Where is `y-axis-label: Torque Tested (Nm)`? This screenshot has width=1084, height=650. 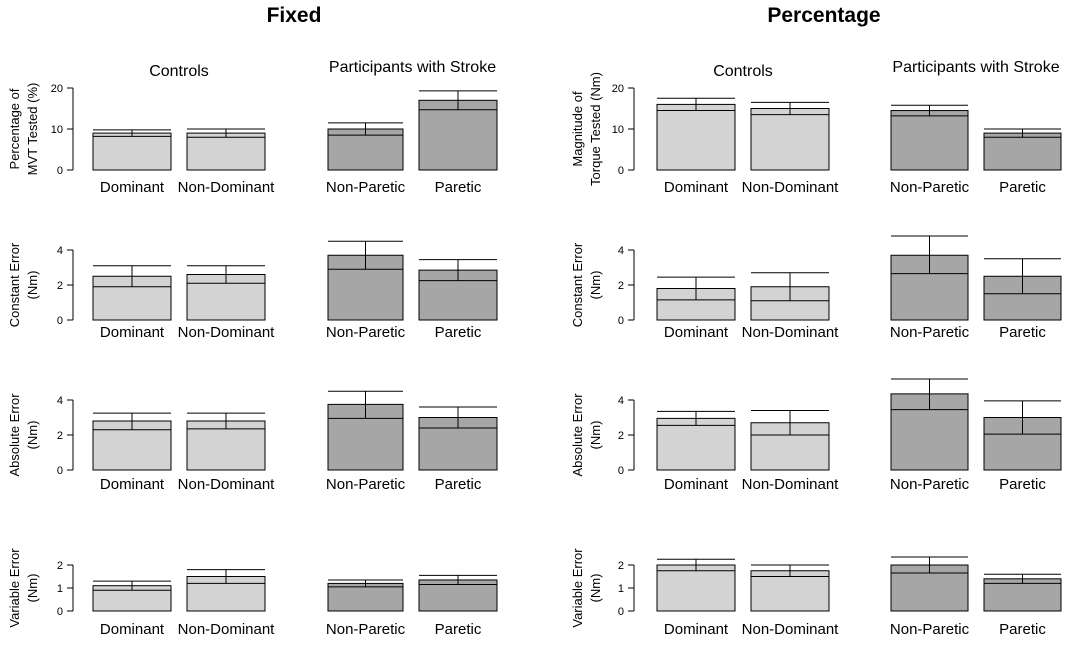 y-axis-label: Torque Tested (Nm) is located at coordinates (595, 129).